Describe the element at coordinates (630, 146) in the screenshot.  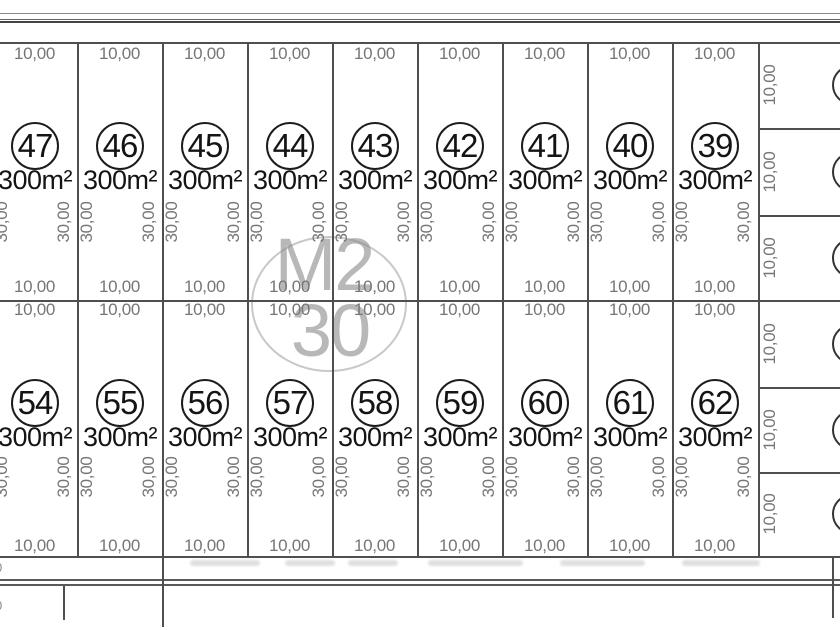
I see `plot-number-circle-40: 40` at that location.